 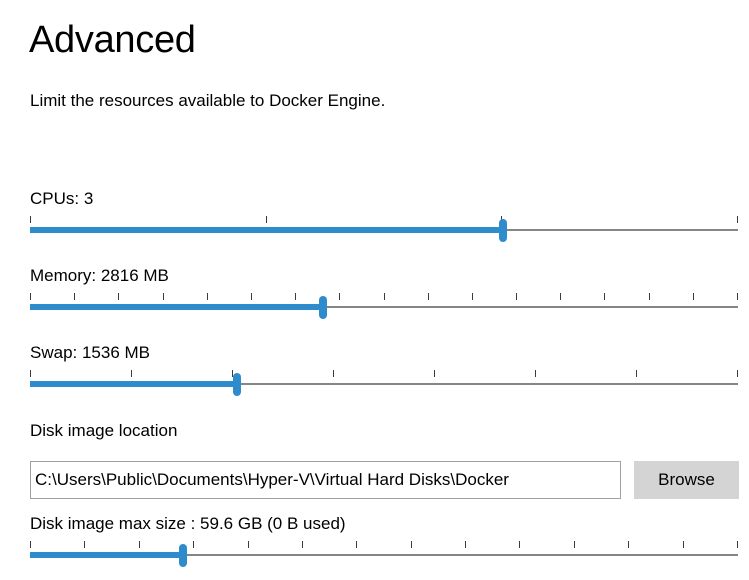 I want to click on disk-image-location-input, so click(x=325, y=480).